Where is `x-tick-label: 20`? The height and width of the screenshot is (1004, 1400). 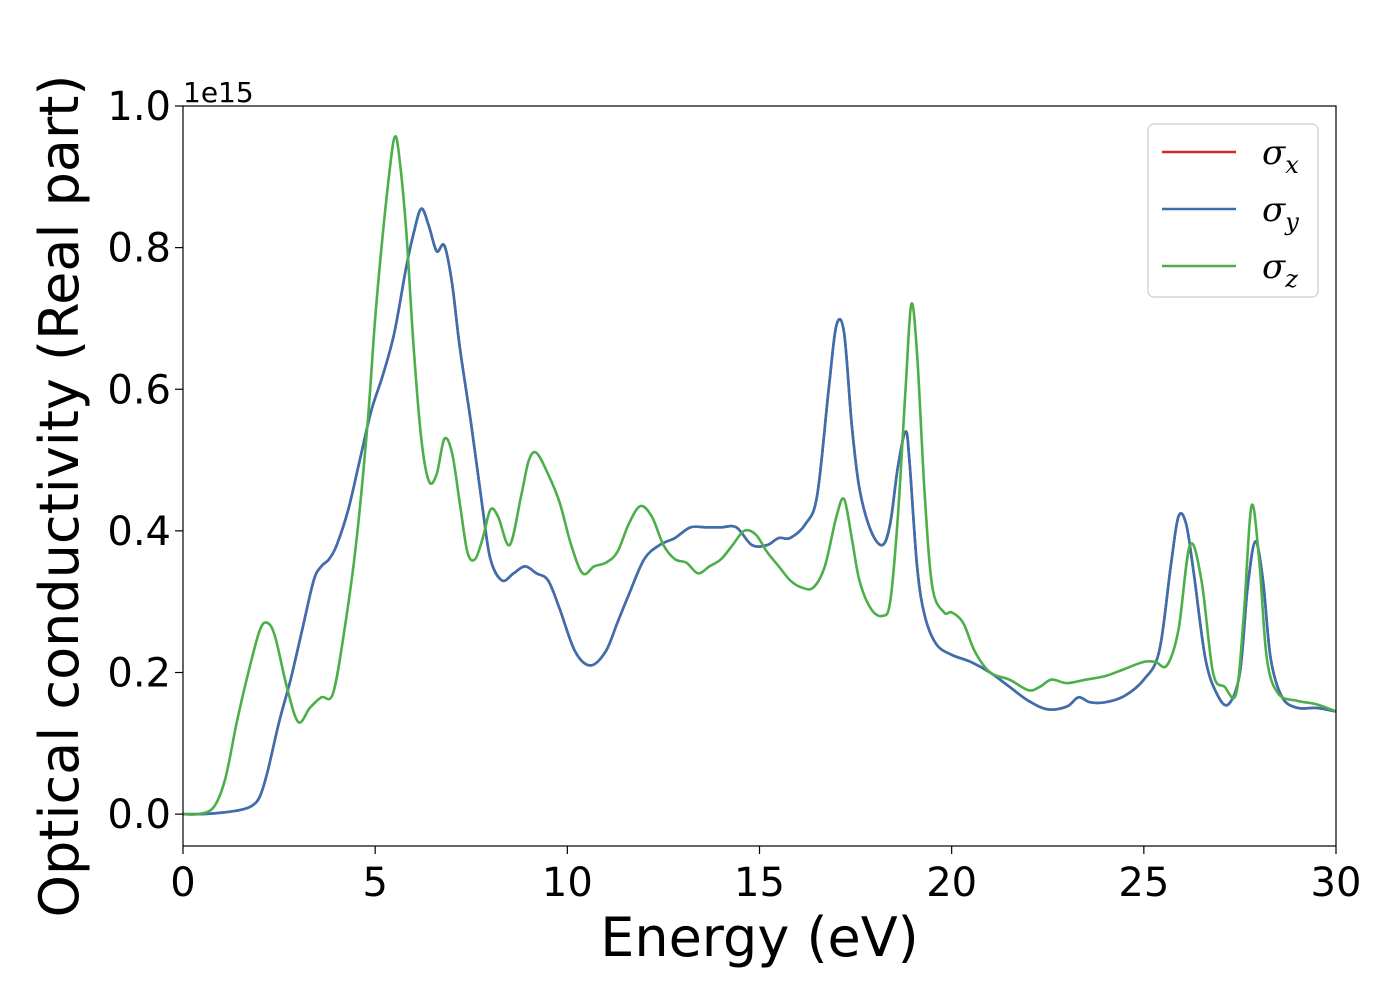
x-tick-label: 20 is located at coordinates (951, 883).